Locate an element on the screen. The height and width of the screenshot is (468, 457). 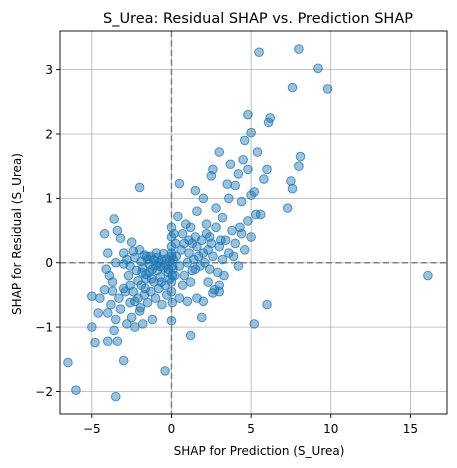
y-axis-label: SHAP for Residual (S_Urea) is located at coordinates (17, 234).